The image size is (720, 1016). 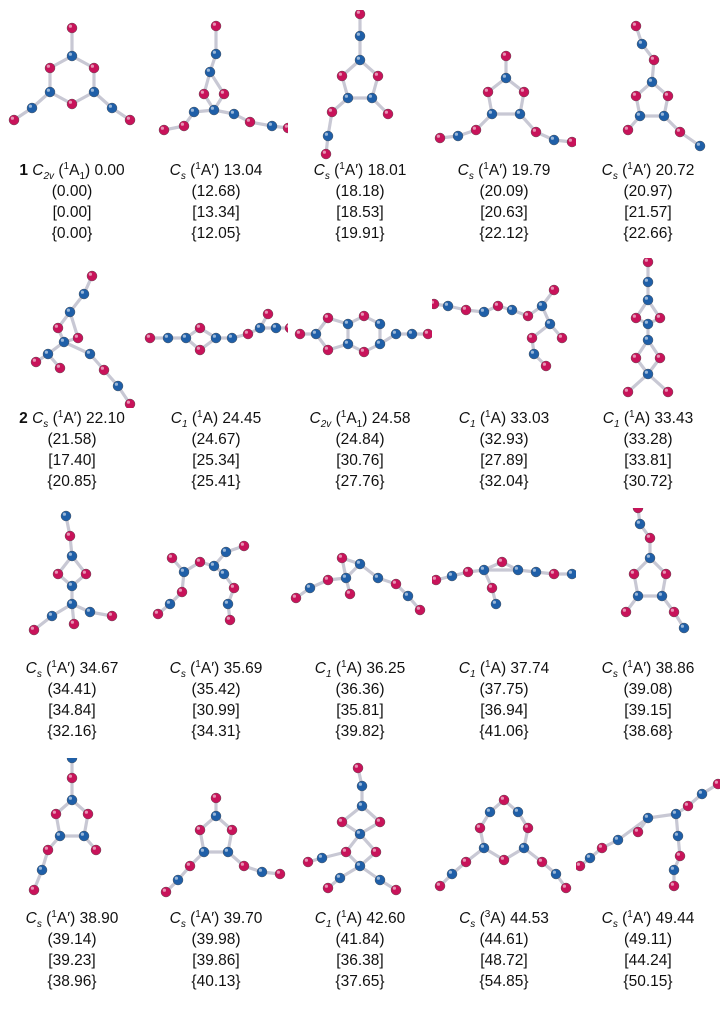 I want to click on isomer-title: Cs (1A′) 18.01, so click(x=360, y=171).